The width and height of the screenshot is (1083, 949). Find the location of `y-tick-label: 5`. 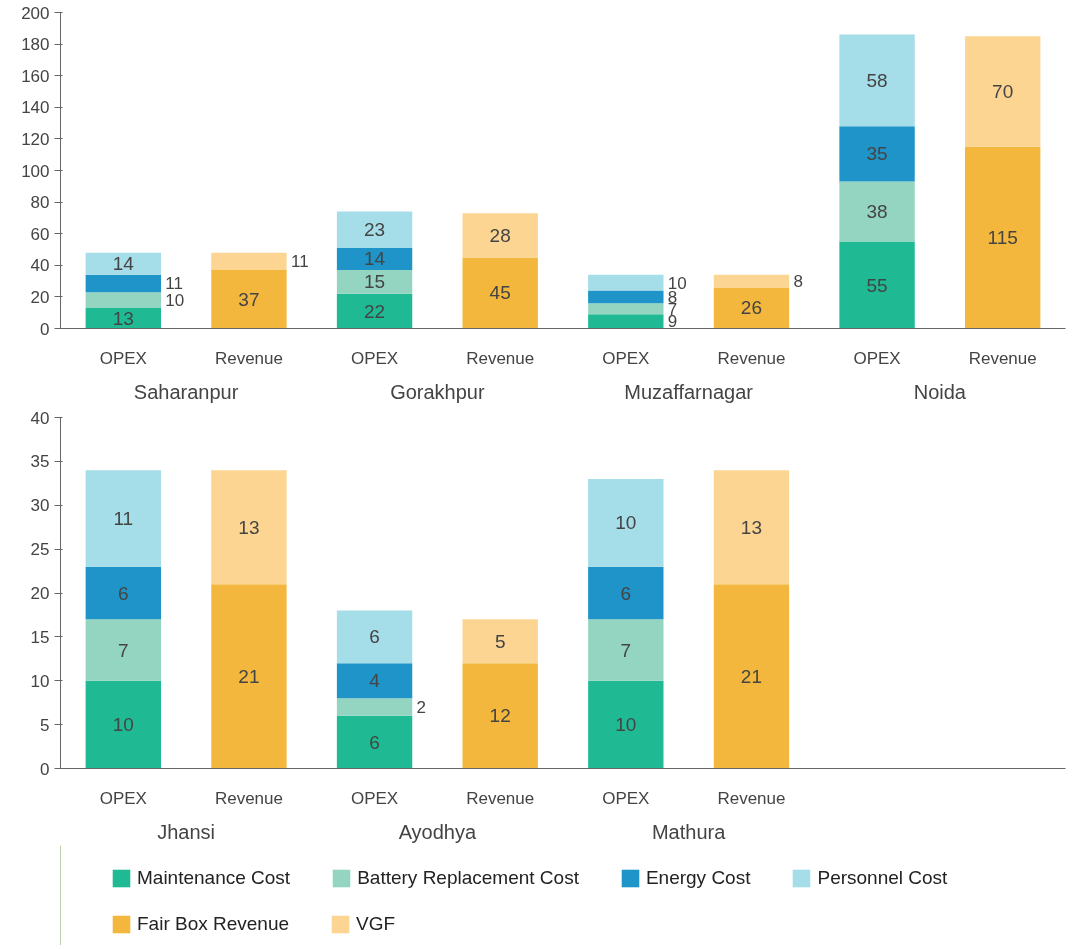

y-tick-label: 5 is located at coordinates (45, 725).